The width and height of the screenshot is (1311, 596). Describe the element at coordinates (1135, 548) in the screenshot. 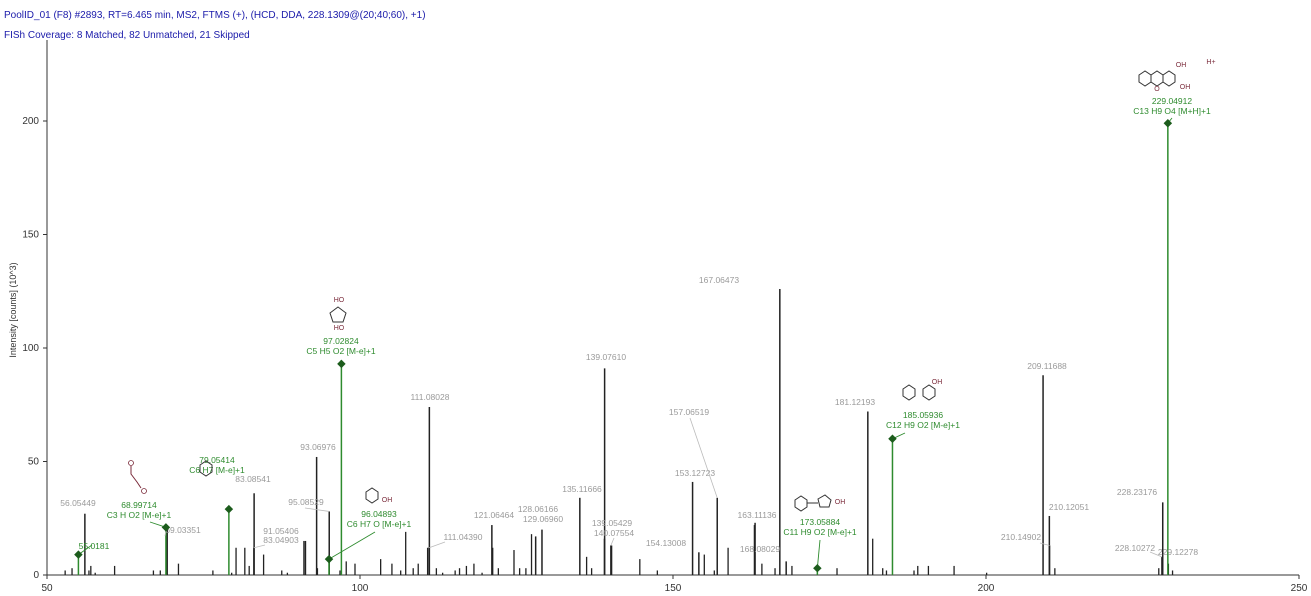

I see `peak-label: 228.10272` at that location.